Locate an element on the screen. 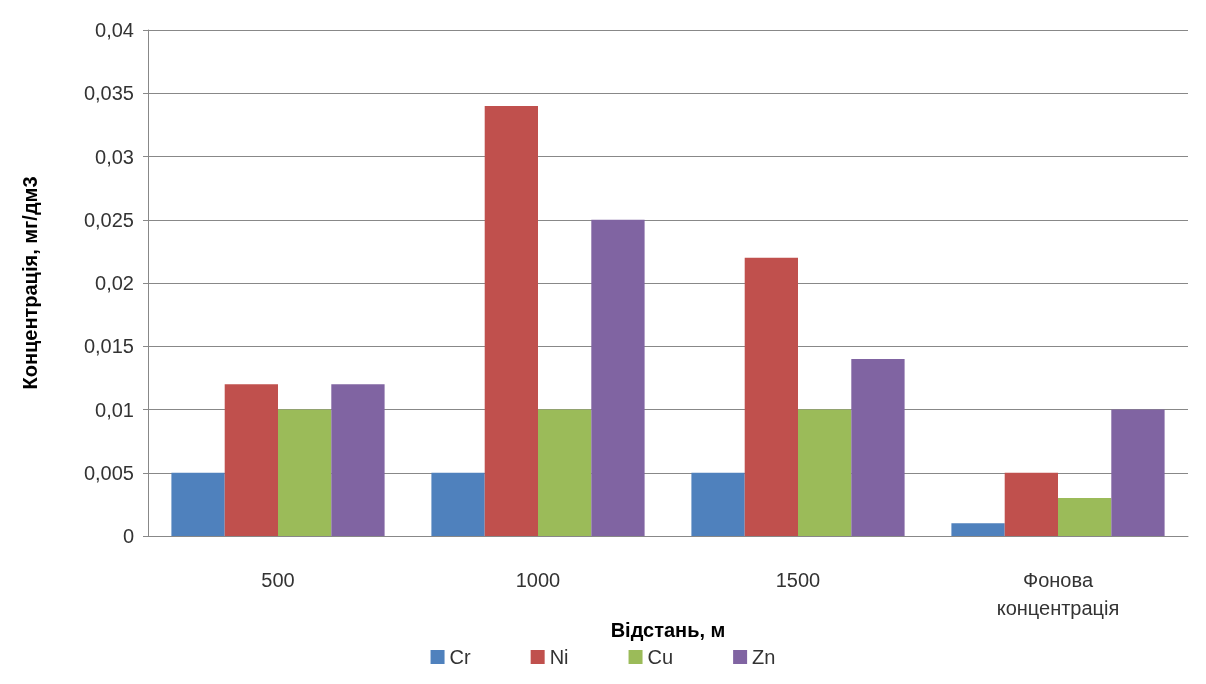  y-tick-label: 0,03 is located at coordinates (114, 156).